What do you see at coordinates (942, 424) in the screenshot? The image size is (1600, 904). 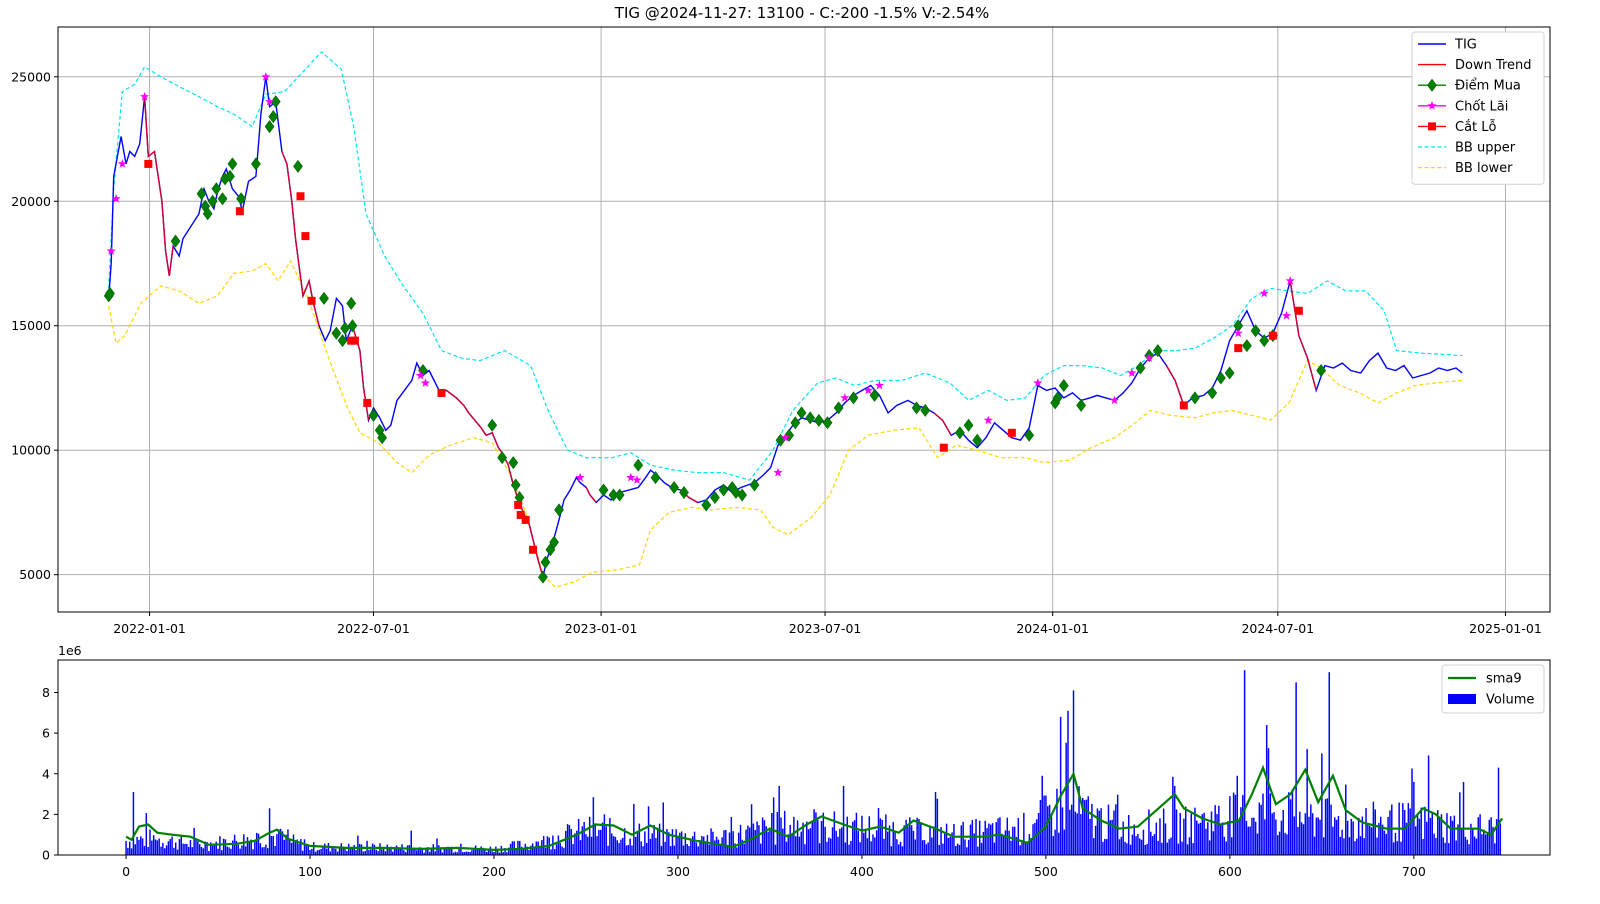 I see `down-trend-segment` at bounding box center [942, 424].